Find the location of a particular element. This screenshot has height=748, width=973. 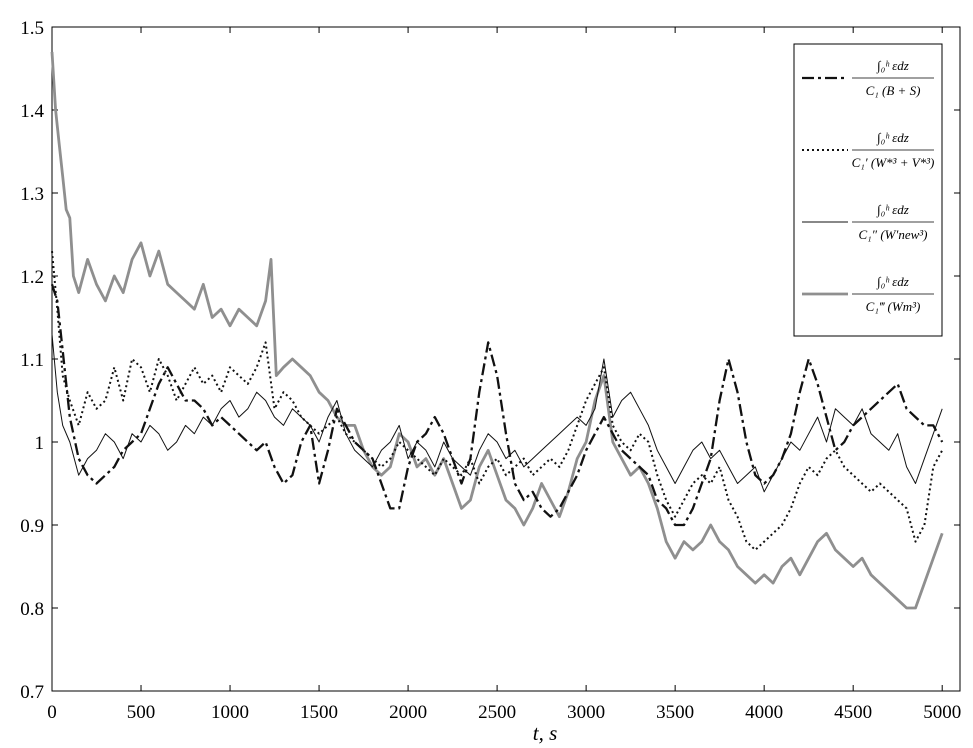

x-tick-label: 3000 is located at coordinates (586, 712).